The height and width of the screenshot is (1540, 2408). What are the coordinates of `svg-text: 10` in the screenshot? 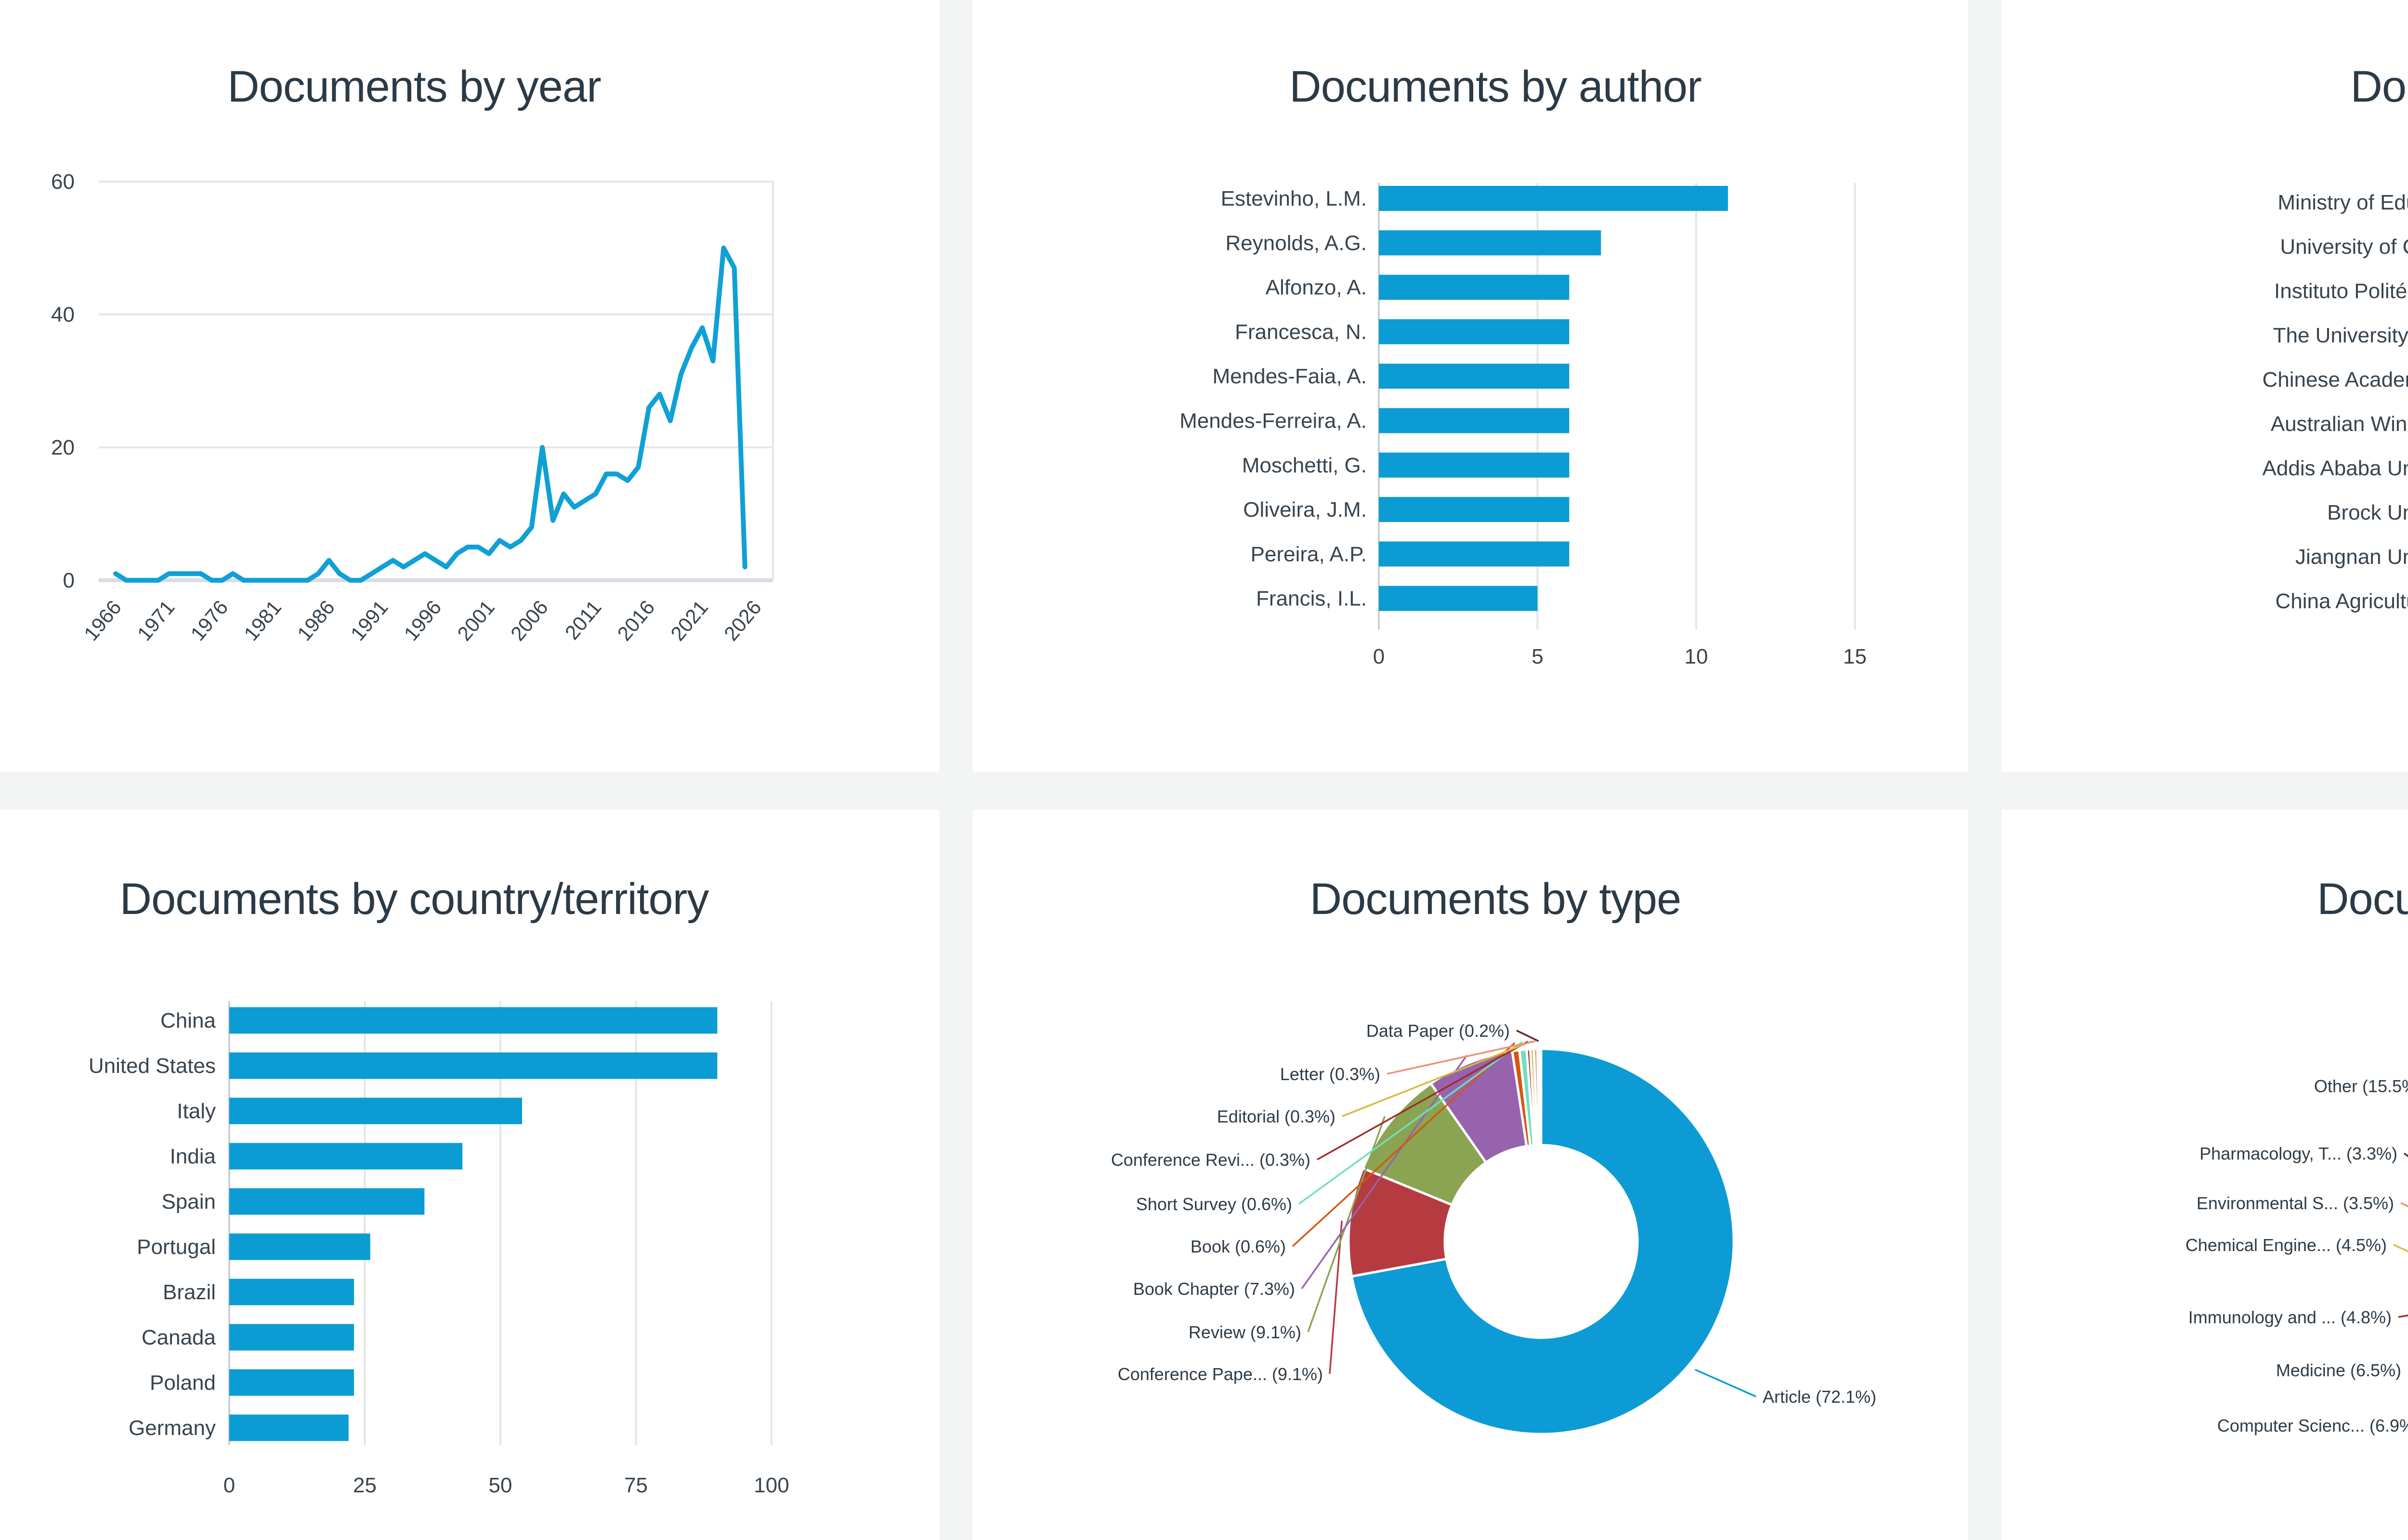 It's located at (1696, 656).